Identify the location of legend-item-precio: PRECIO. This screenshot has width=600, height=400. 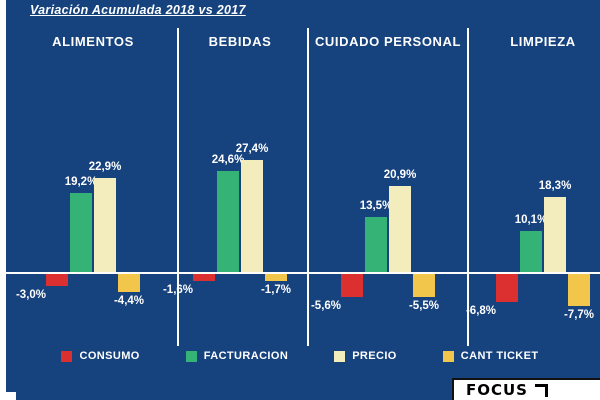
(365, 356).